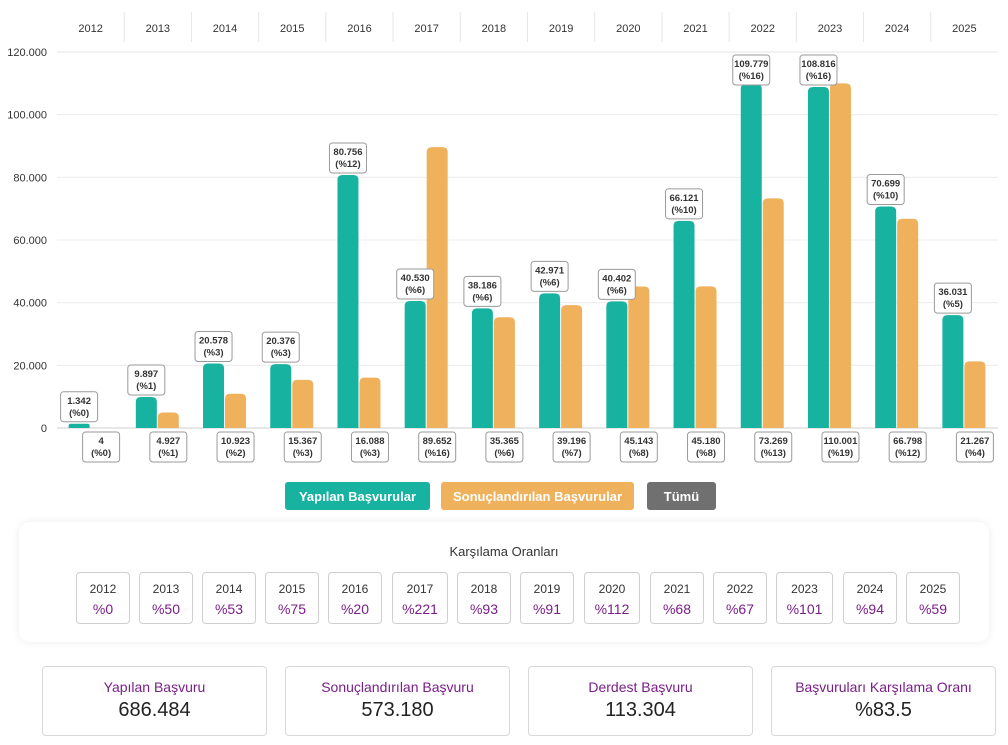 This screenshot has width=1008, height=745. What do you see at coordinates (30, 304) in the screenshot?
I see `y-tick-label: 40.000` at bounding box center [30, 304].